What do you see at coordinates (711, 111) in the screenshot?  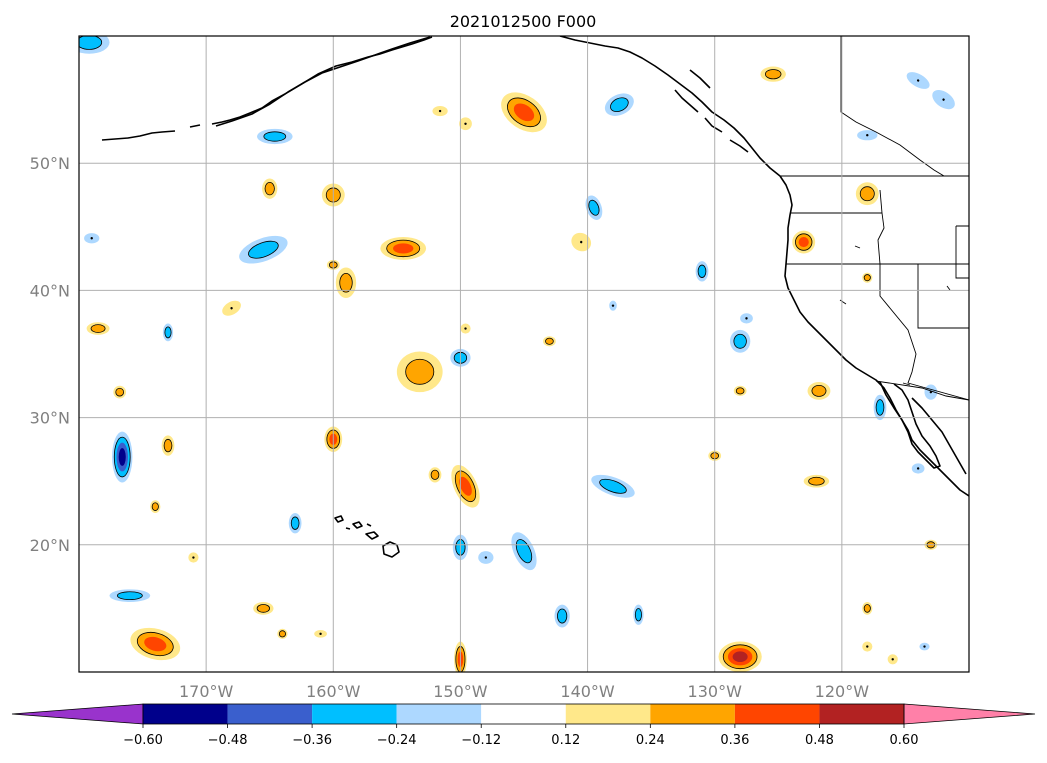 I see `southeast-alaska-islands` at bounding box center [711, 111].